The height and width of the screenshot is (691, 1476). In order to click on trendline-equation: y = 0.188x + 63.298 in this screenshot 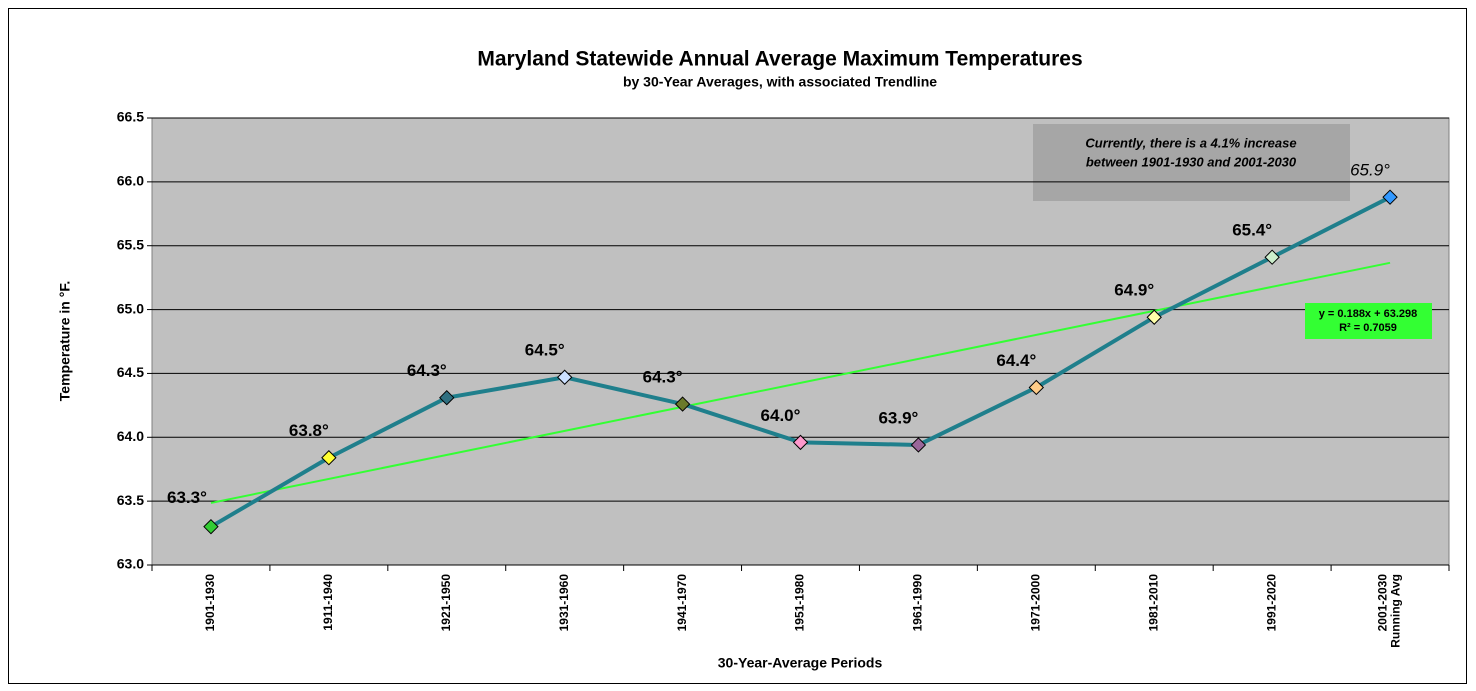, I will do `click(1368, 314)`.